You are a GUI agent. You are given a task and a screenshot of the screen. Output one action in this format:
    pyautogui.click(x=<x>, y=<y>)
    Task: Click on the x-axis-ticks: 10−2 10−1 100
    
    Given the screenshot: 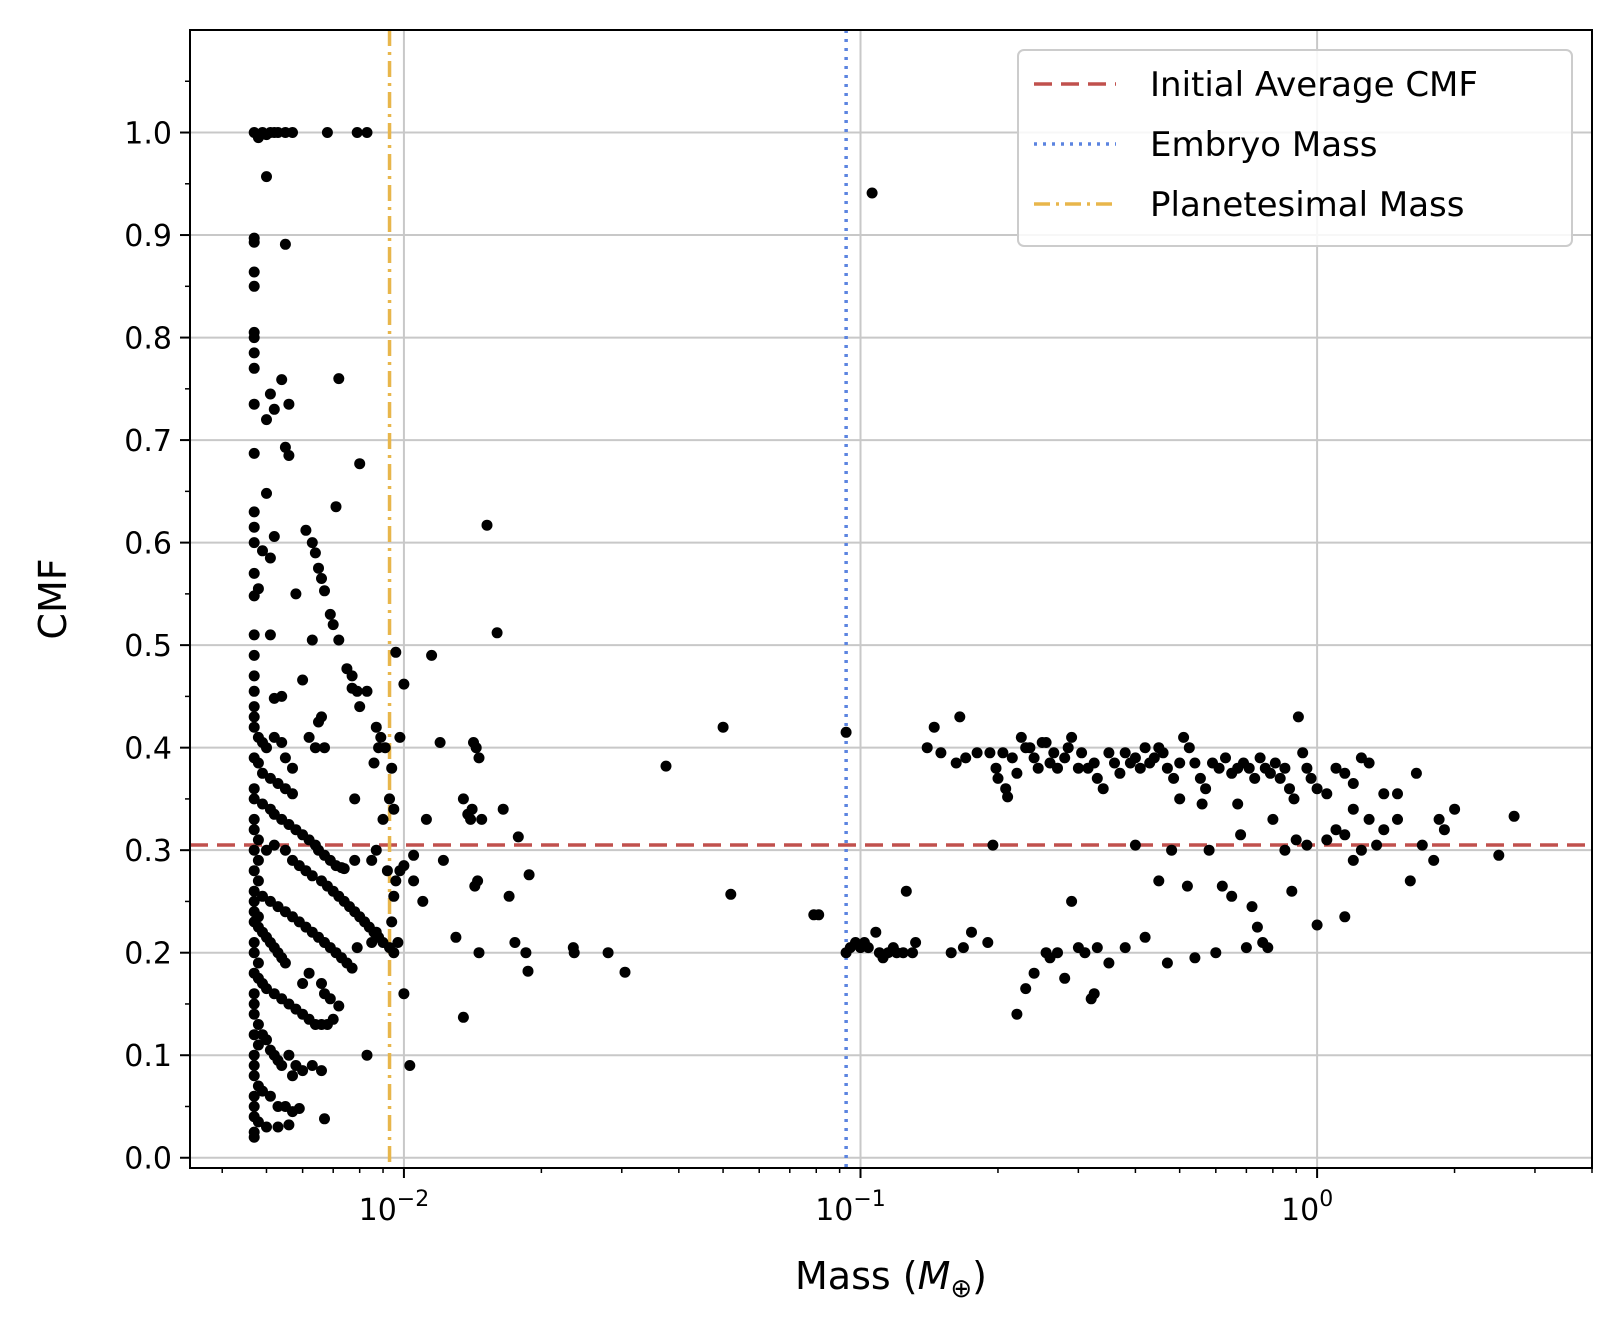 What is the action you would take?
    pyautogui.click(x=907, y=1198)
    